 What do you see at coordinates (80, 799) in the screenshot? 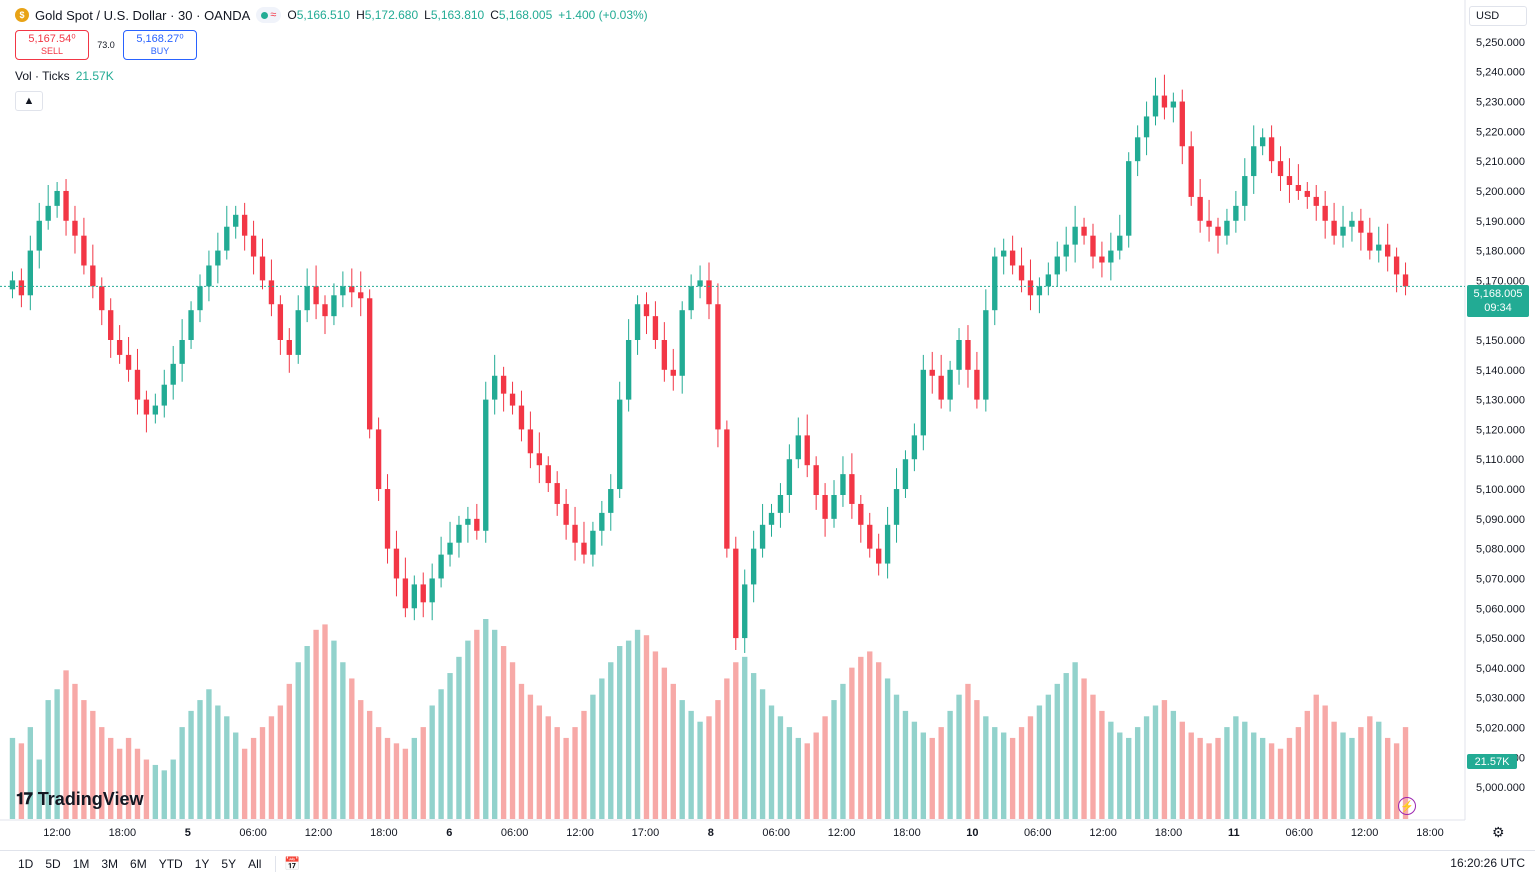
I see `tradingview-logo: 𝟏𝟕 TradingView` at bounding box center [80, 799].